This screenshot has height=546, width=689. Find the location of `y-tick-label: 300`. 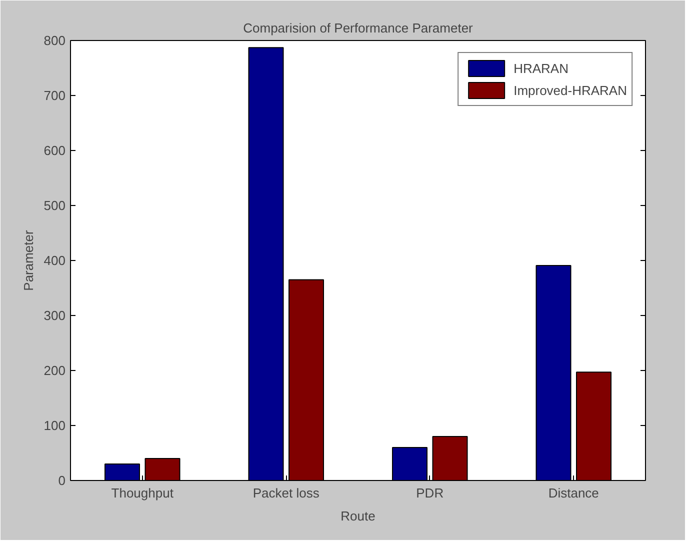

y-tick-label: 300 is located at coordinates (55, 315).